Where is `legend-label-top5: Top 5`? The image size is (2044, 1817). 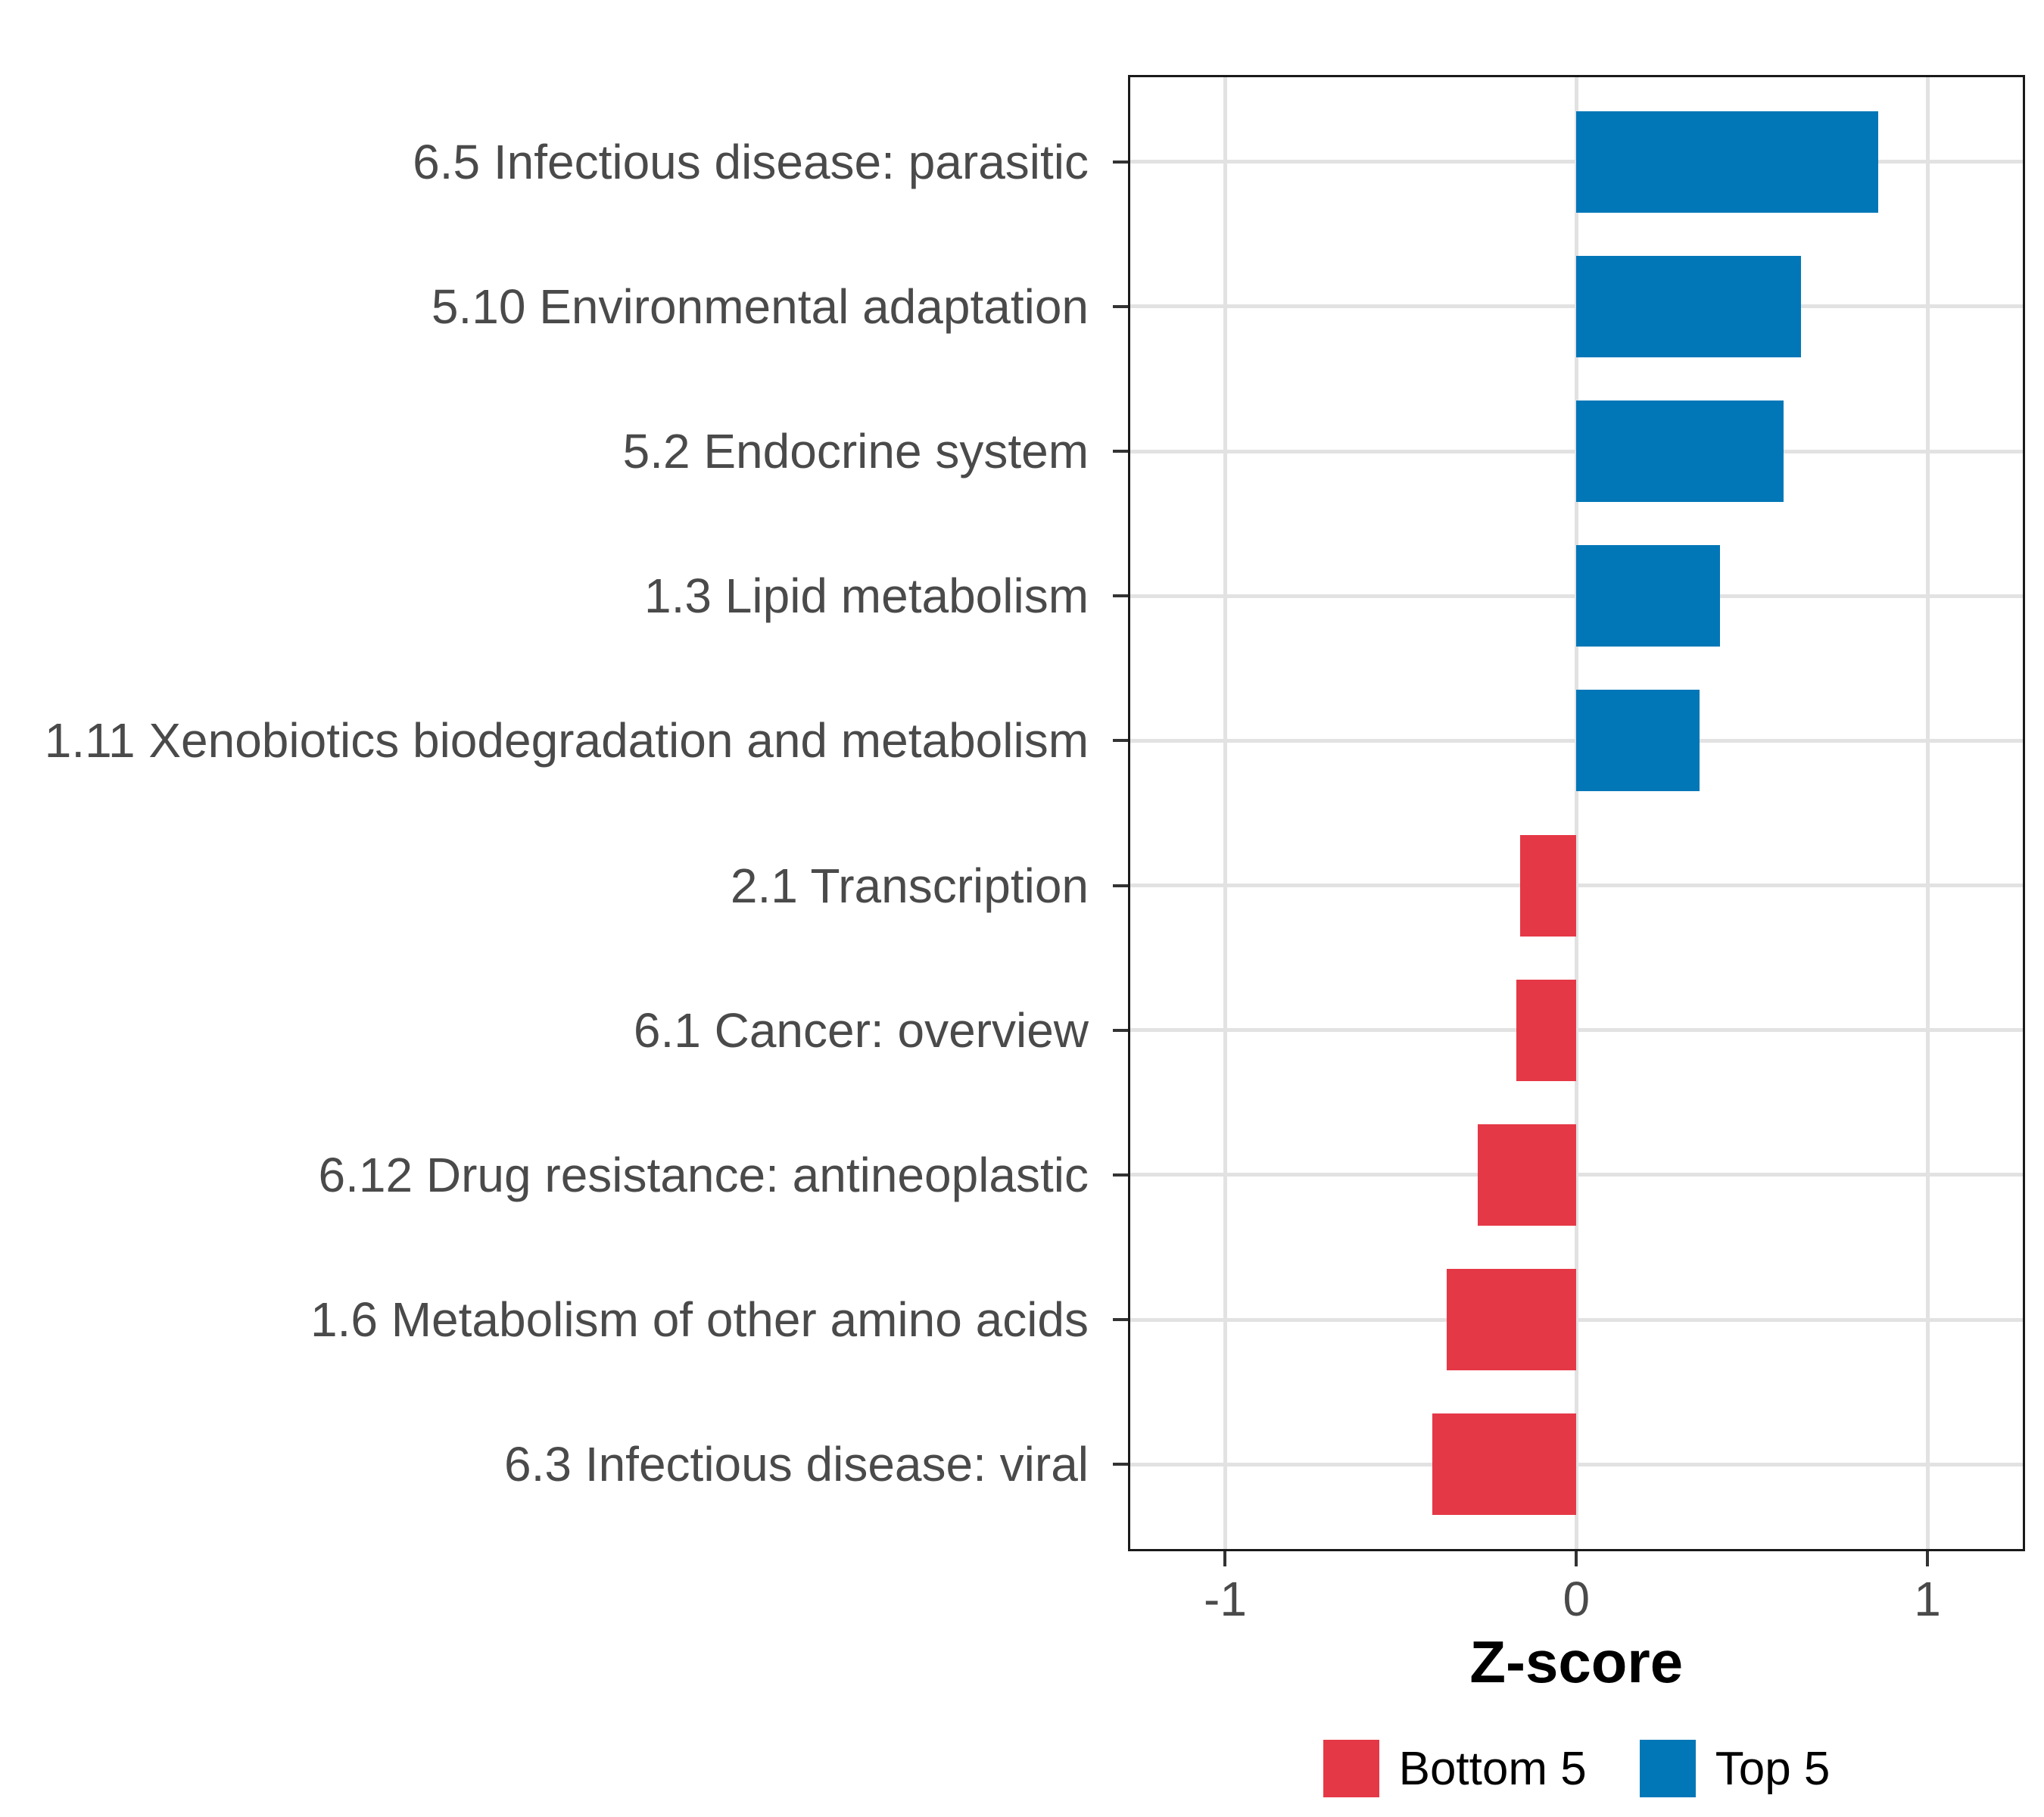 legend-label-top5: Top 5 is located at coordinates (1773, 1768).